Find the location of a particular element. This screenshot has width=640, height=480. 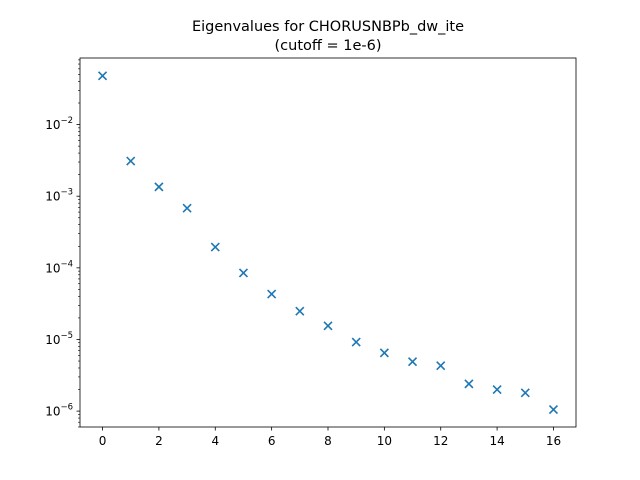

x-tick-label: 2 is located at coordinates (159, 441).